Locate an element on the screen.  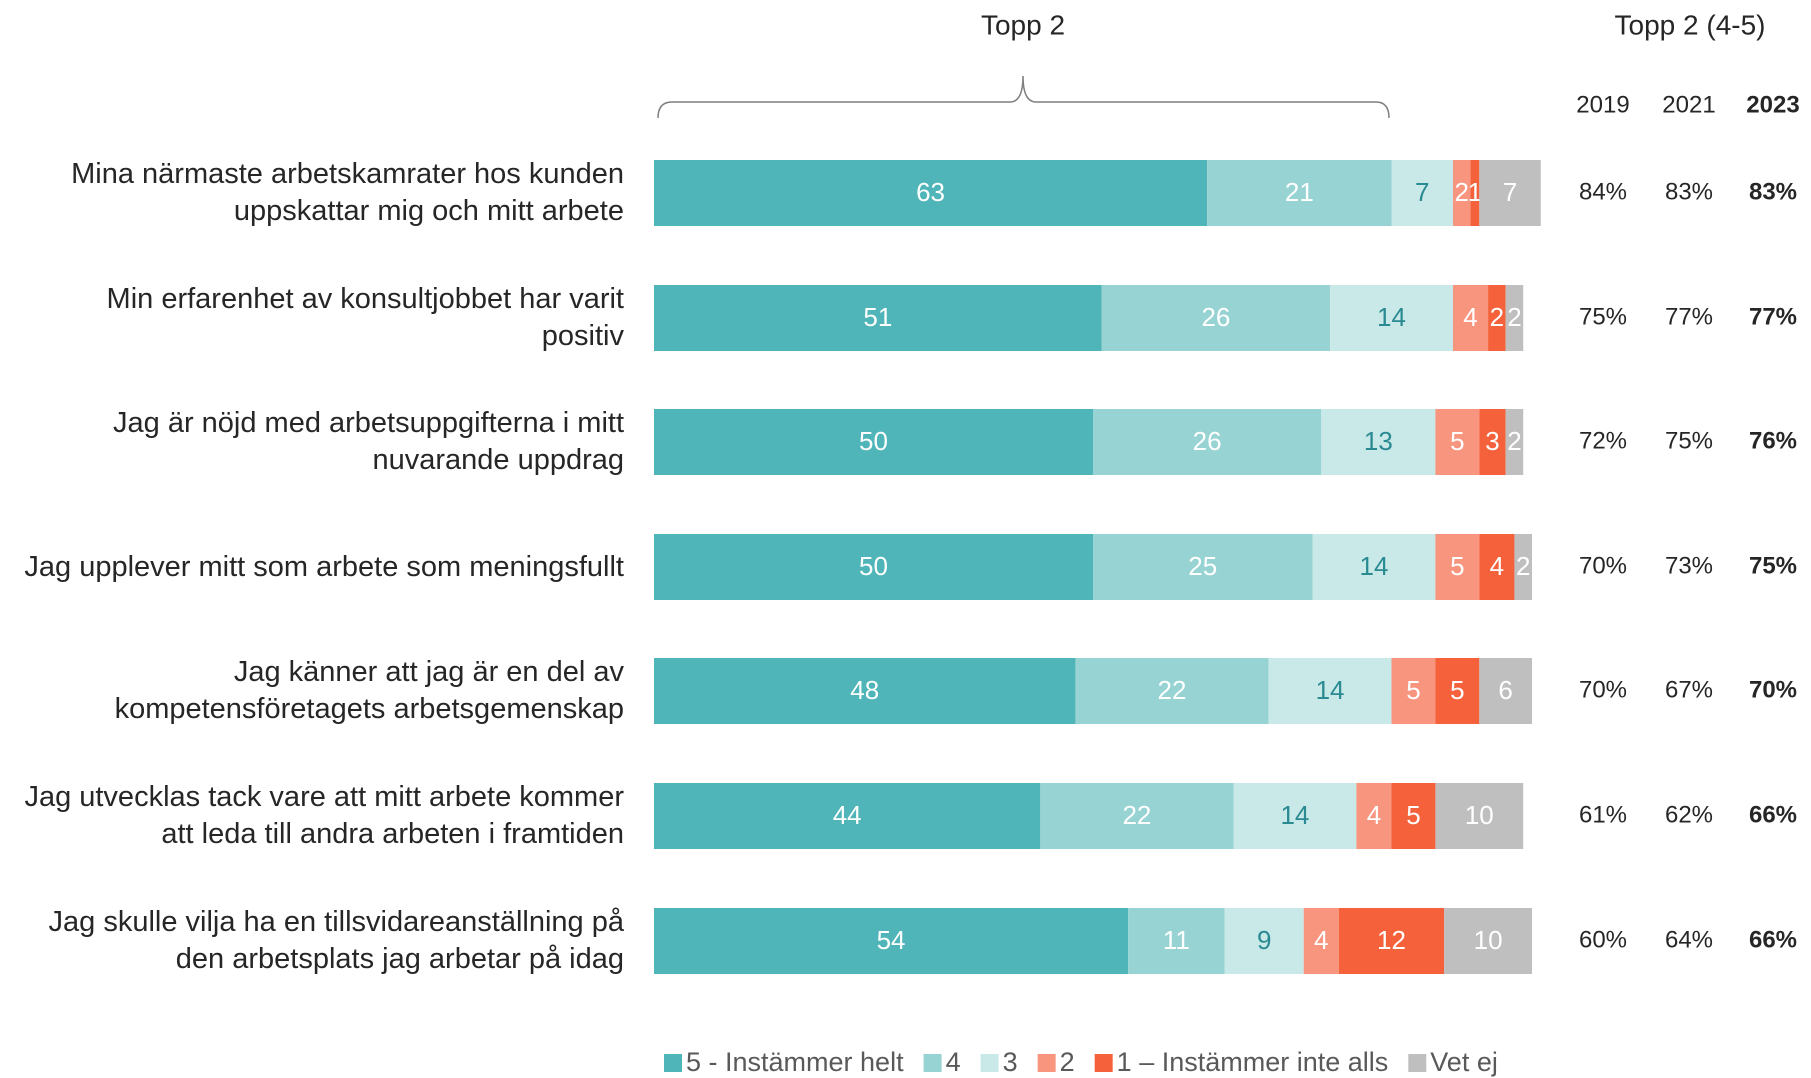
data-label: 25 is located at coordinates (1202, 566).